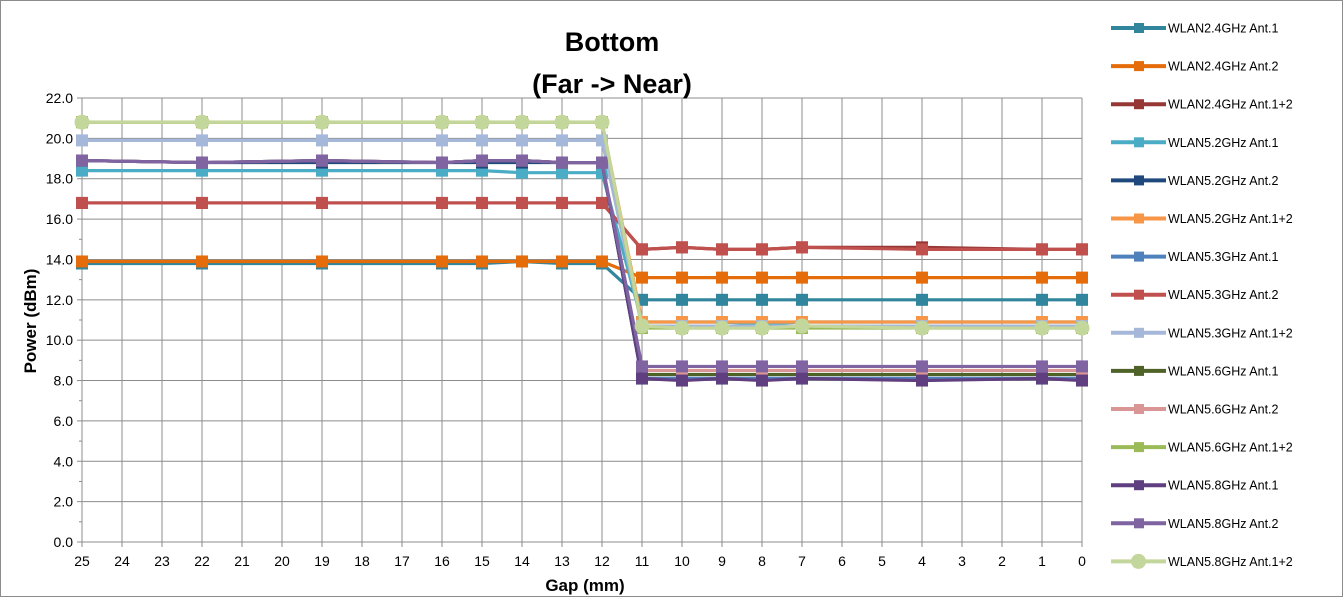  I want to click on legend-label: WLAN5.3GHz Ant.1+2, so click(1230, 333).